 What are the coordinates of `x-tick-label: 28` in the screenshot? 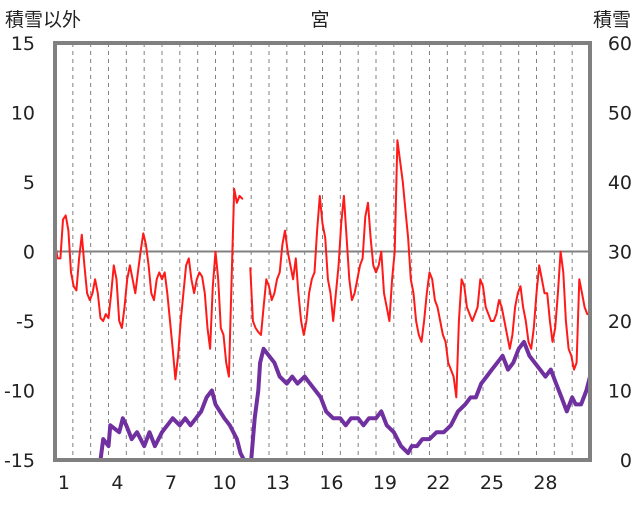 It's located at (545, 483).